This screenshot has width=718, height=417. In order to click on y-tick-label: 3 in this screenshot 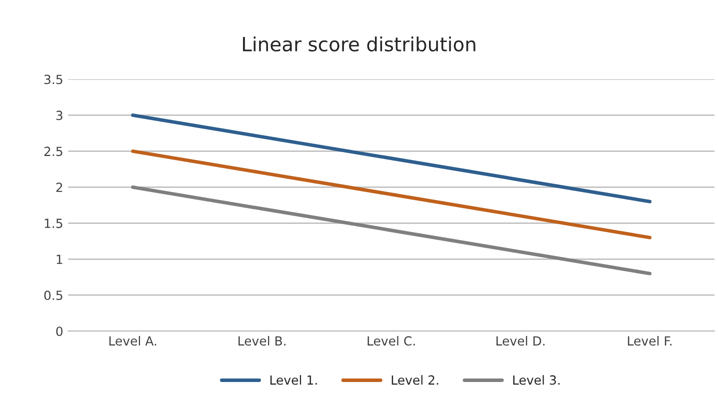, I will do `click(59, 115)`.